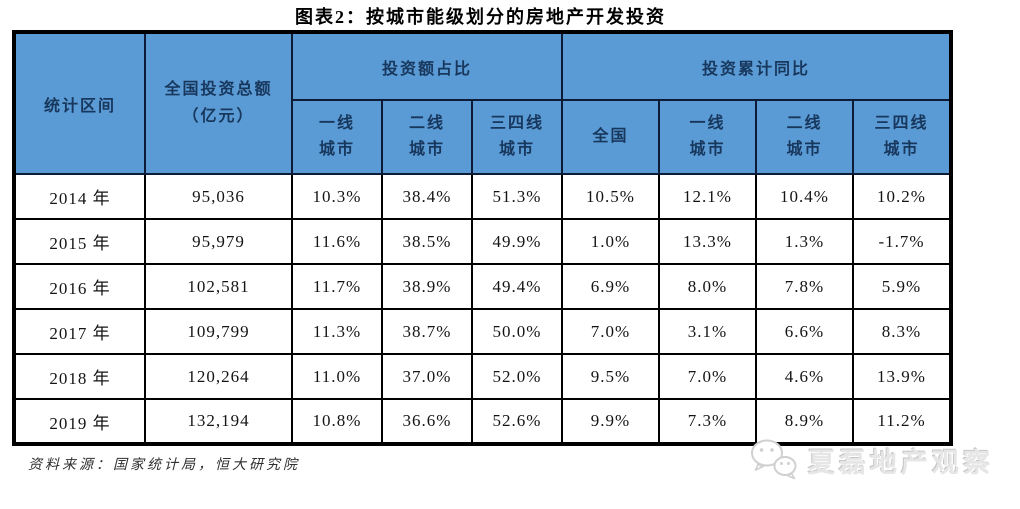  I want to click on cell-total-investment: 132,194, so click(218, 421).